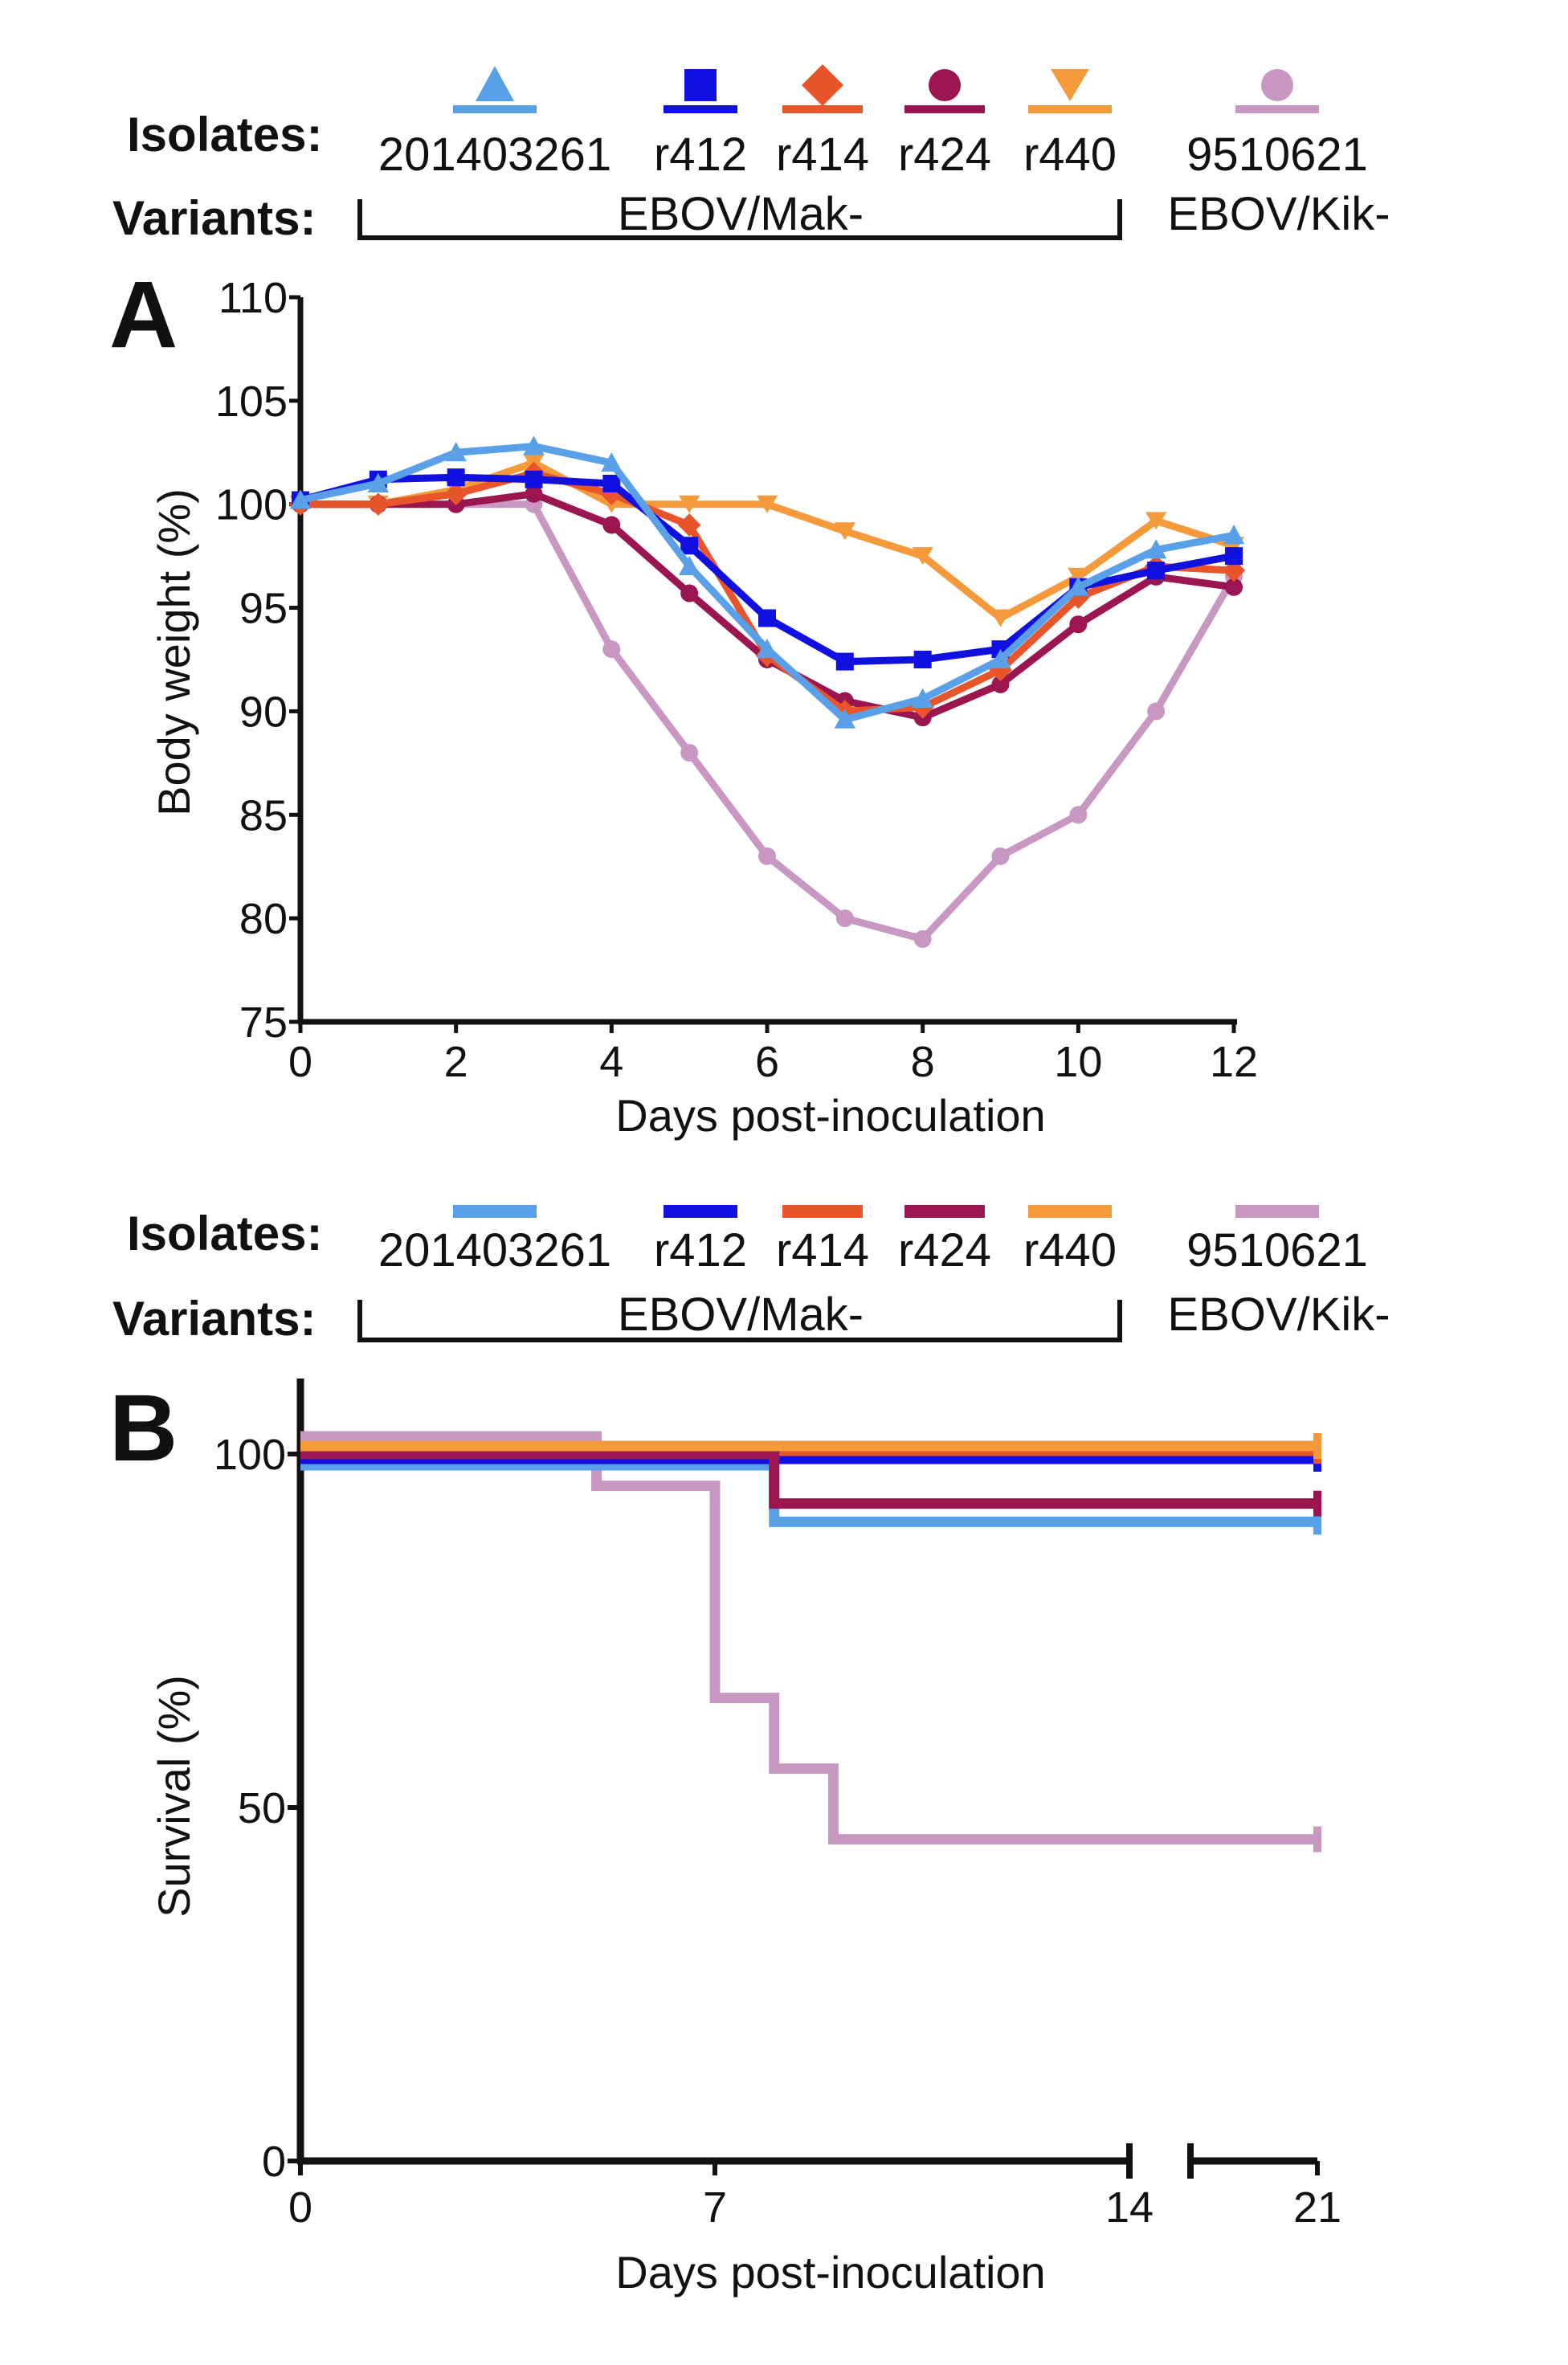 The height and width of the screenshot is (2365, 1568). Describe the element at coordinates (1234, 1062) in the screenshot. I see `x-tick-label: 12` at that location.